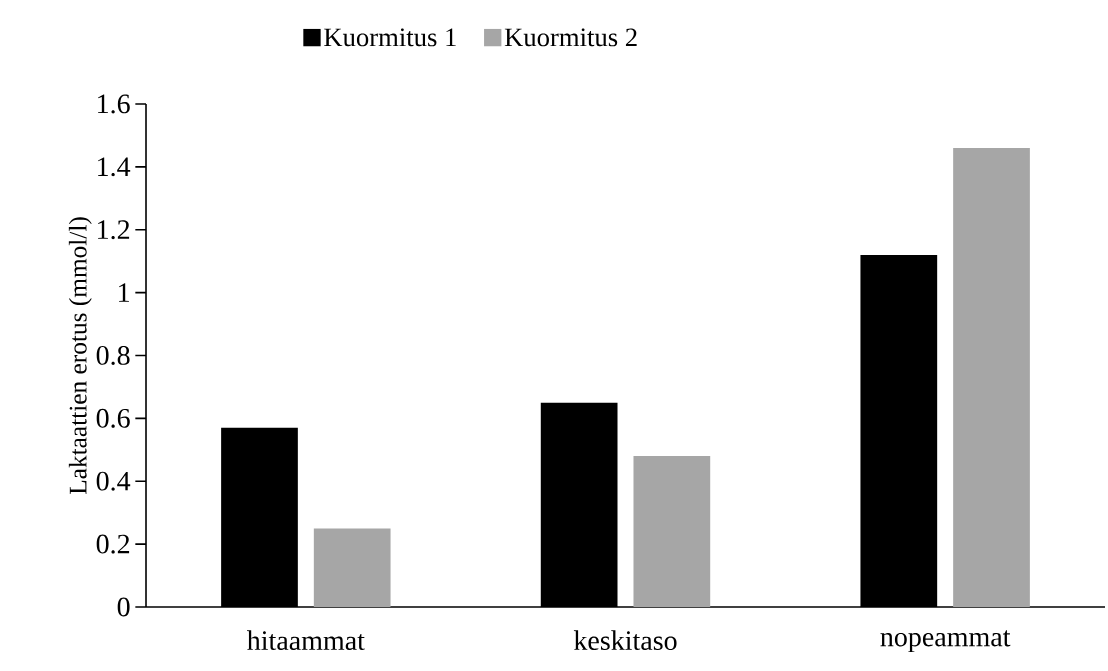  Describe the element at coordinates (945, 641) in the screenshot. I see `x-tick-label: nopeammat` at that location.